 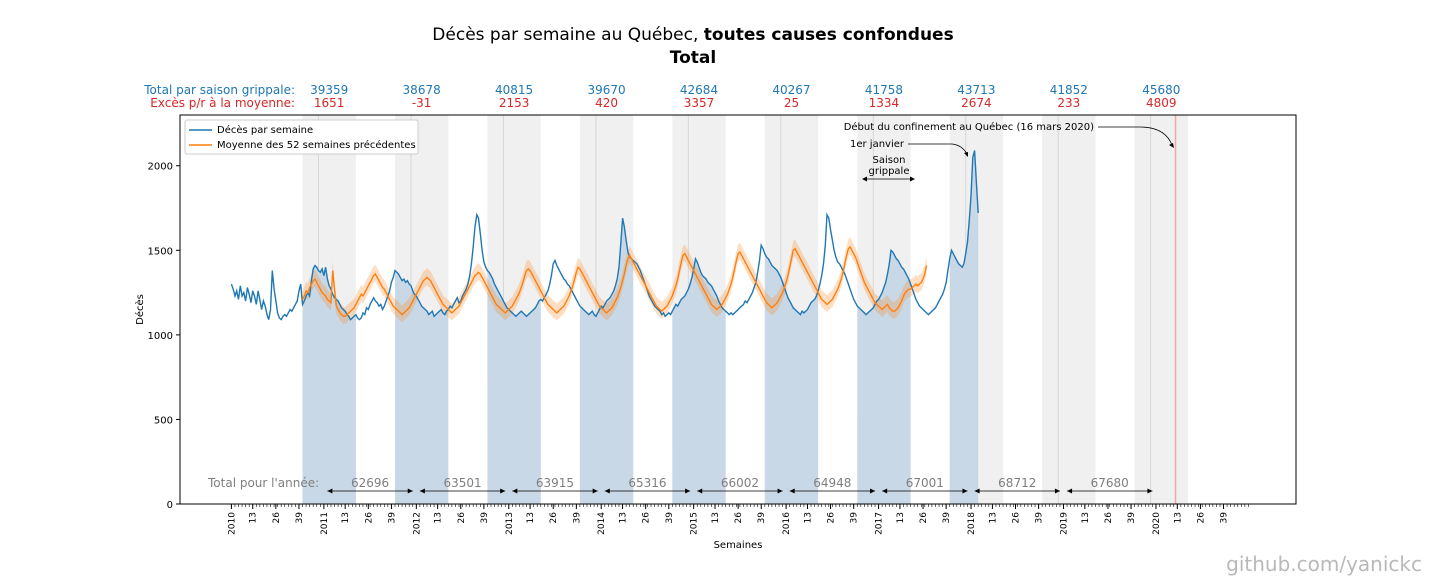 What do you see at coordinates (602, 523) in the screenshot?
I see `x-tick-label: 2014` at bounding box center [602, 523].